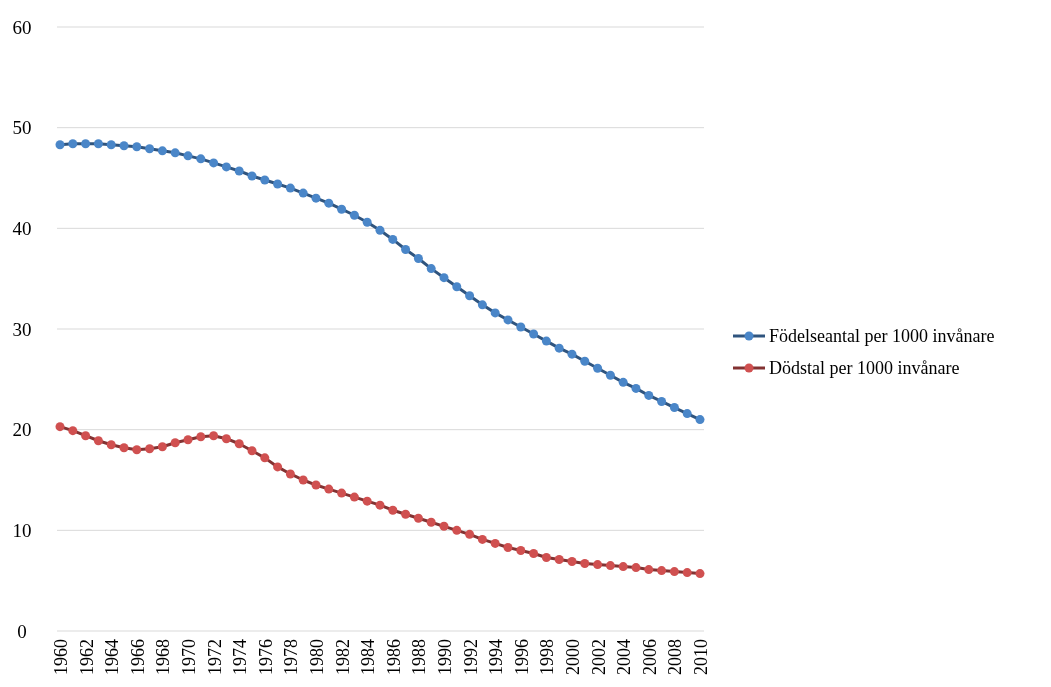 The height and width of the screenshot is (687, 1051). I want to click on x-tick-label: 1974, so click(240, 657).